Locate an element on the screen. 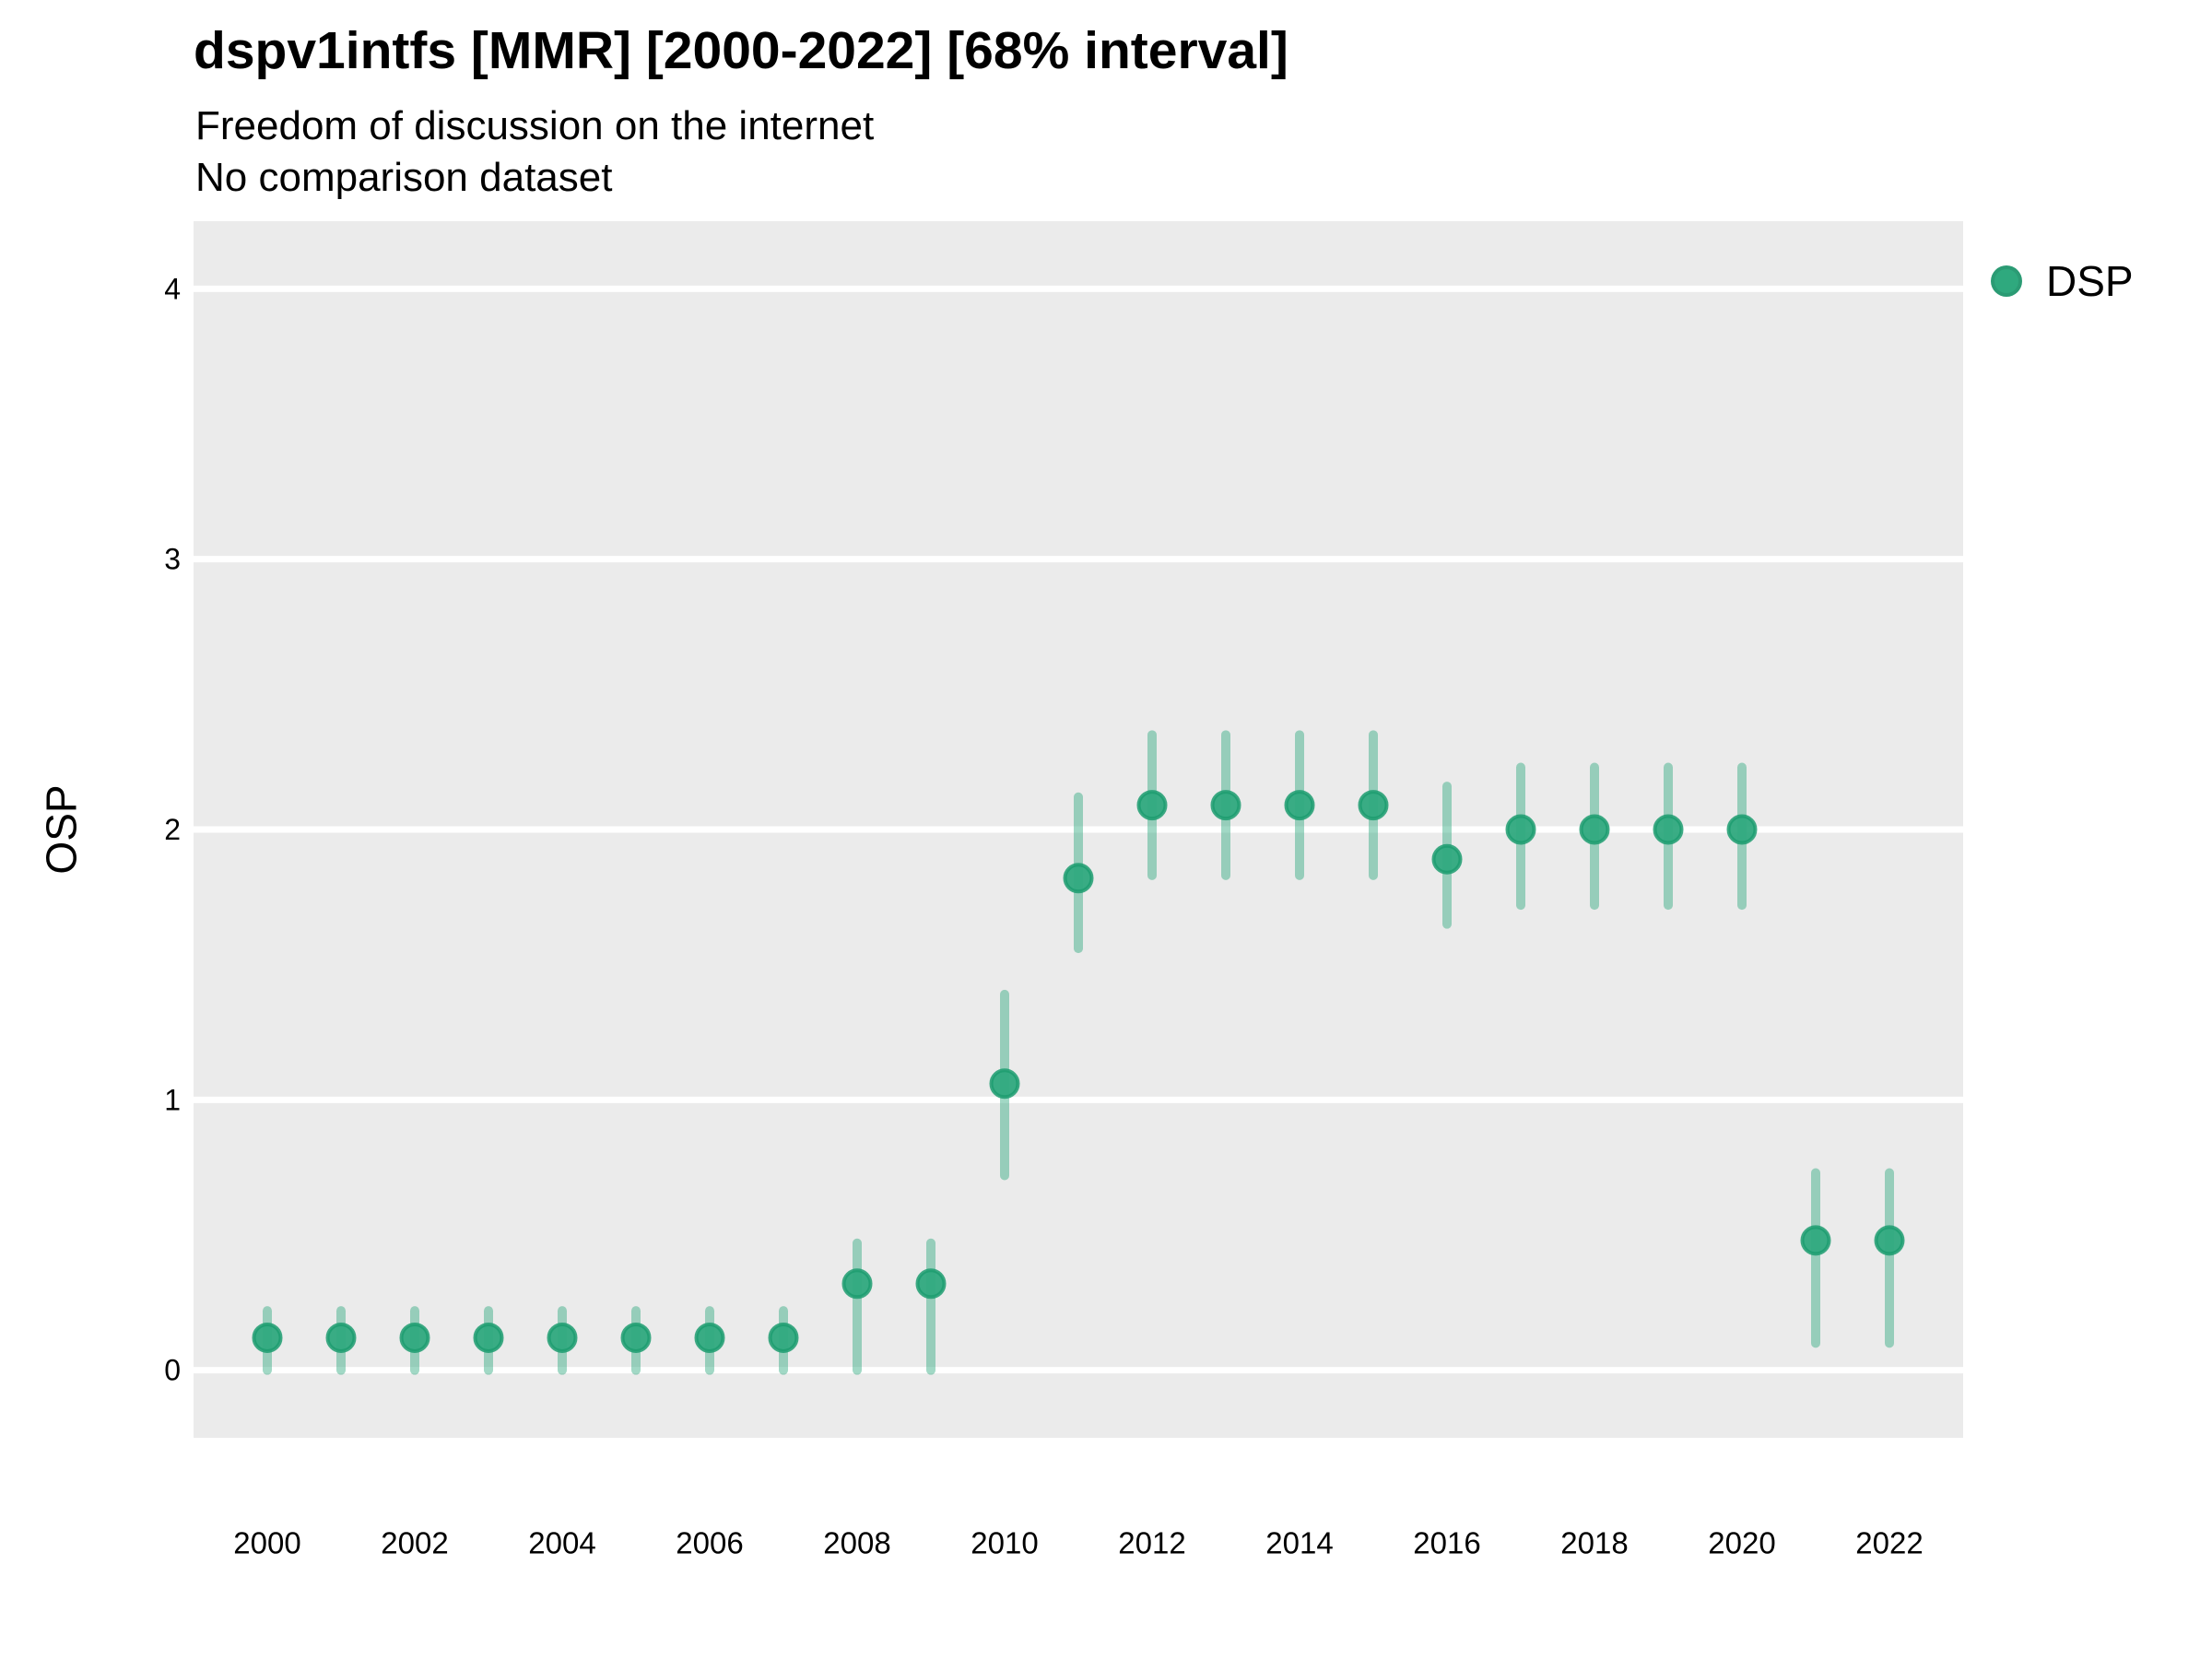  x-tick-label-2006: 2006 is located at coordinates (709, 1543).